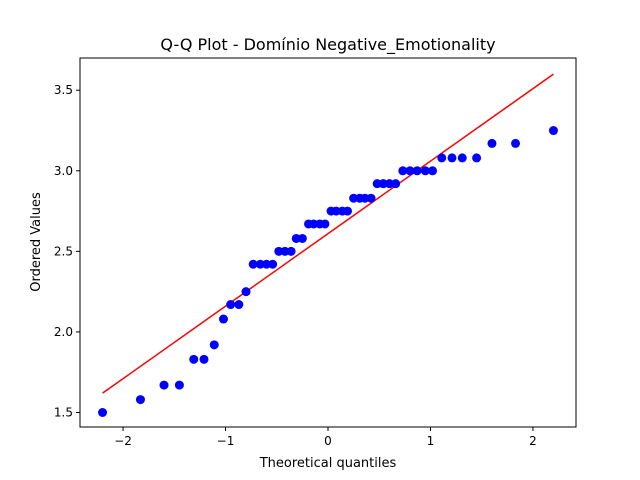  I want to click on x-tick-label: −2, so click(123, 441).